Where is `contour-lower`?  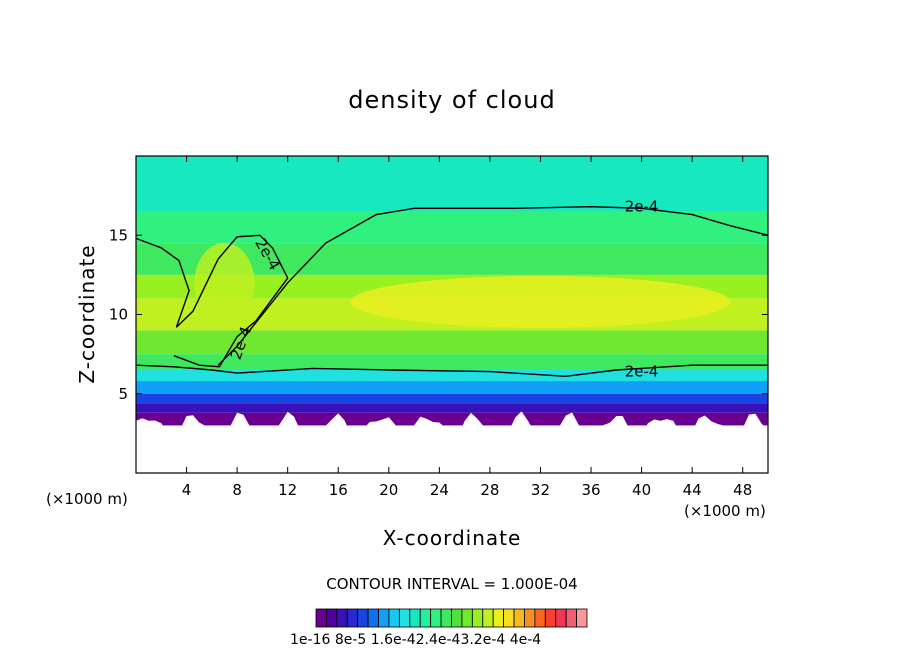 contour-lower is located at coordinates (452, 371).